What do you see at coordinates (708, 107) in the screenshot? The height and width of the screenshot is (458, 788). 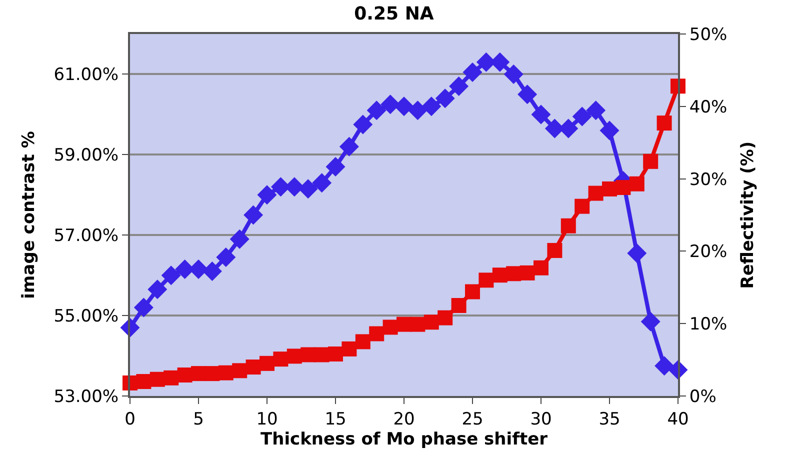 I see `y2-tick-label: 40%` at bounding box center [708, 107].